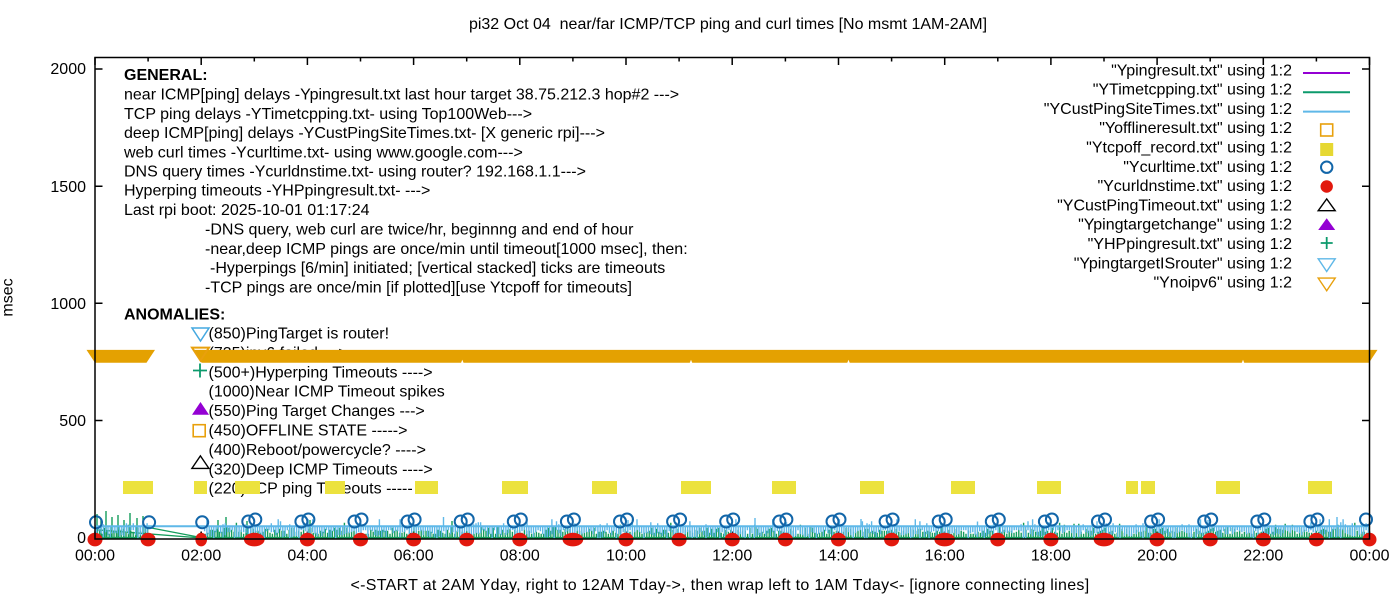 This screenshot has width=1400, height=600. I want to click on svg-text:"YCustPingSiteTimes.txt" using: "YCustPingSiteTimes.txt" using 1:2, so click(1168, 109).